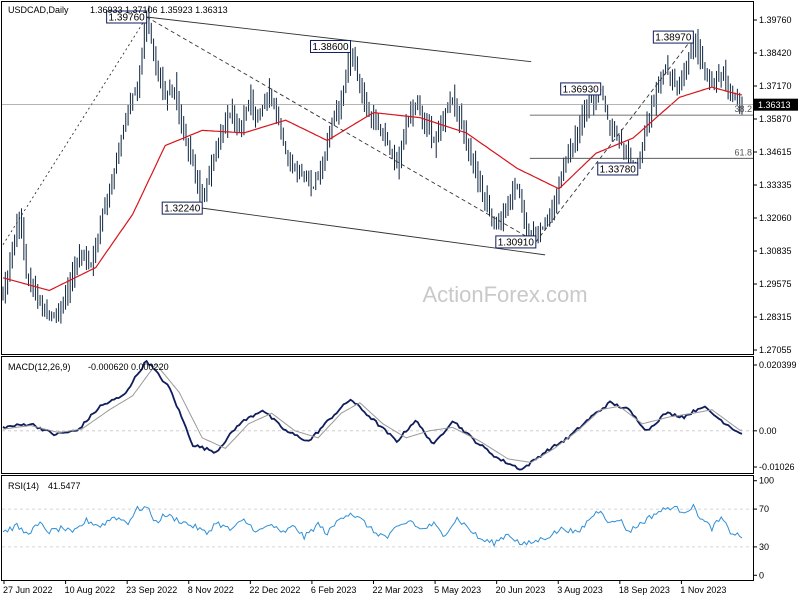  I want to click on macd-axis-label: -0.01026, so click(777, 467).